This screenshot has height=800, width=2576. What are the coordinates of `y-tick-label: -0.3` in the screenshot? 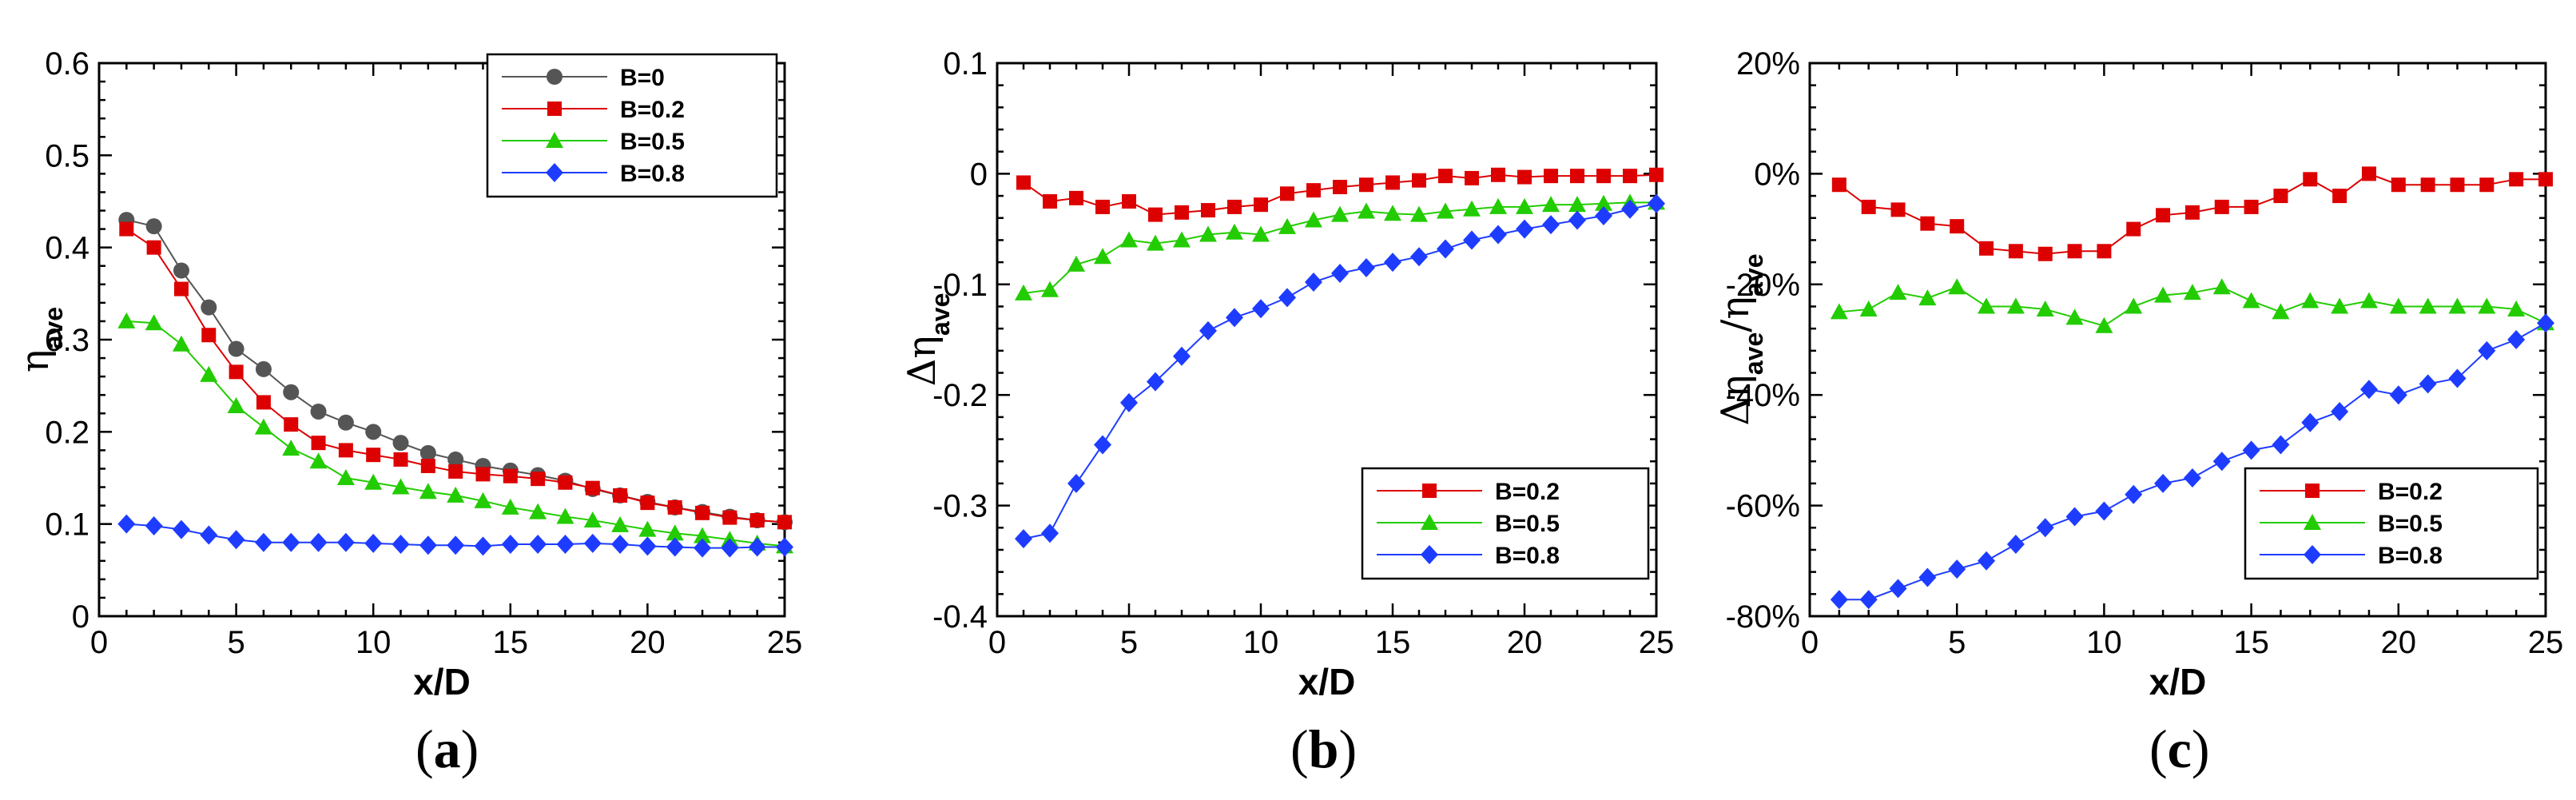 It's located at (960, 506).